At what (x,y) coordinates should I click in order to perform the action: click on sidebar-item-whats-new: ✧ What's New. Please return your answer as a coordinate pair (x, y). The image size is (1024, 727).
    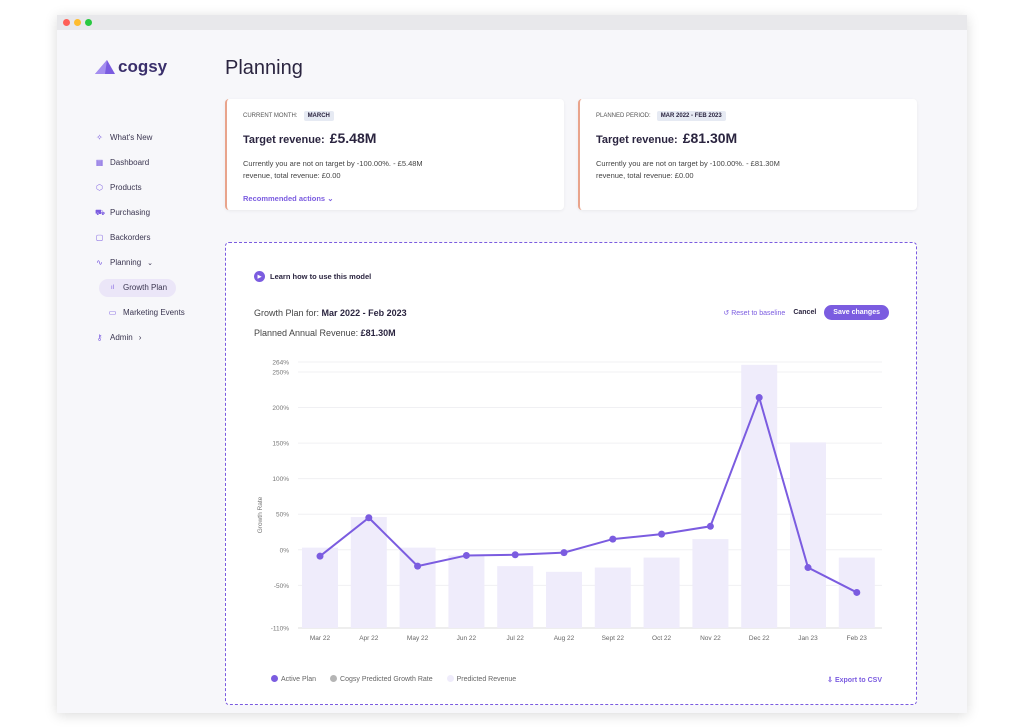
    Looking at the image, I should click on (144, 137).